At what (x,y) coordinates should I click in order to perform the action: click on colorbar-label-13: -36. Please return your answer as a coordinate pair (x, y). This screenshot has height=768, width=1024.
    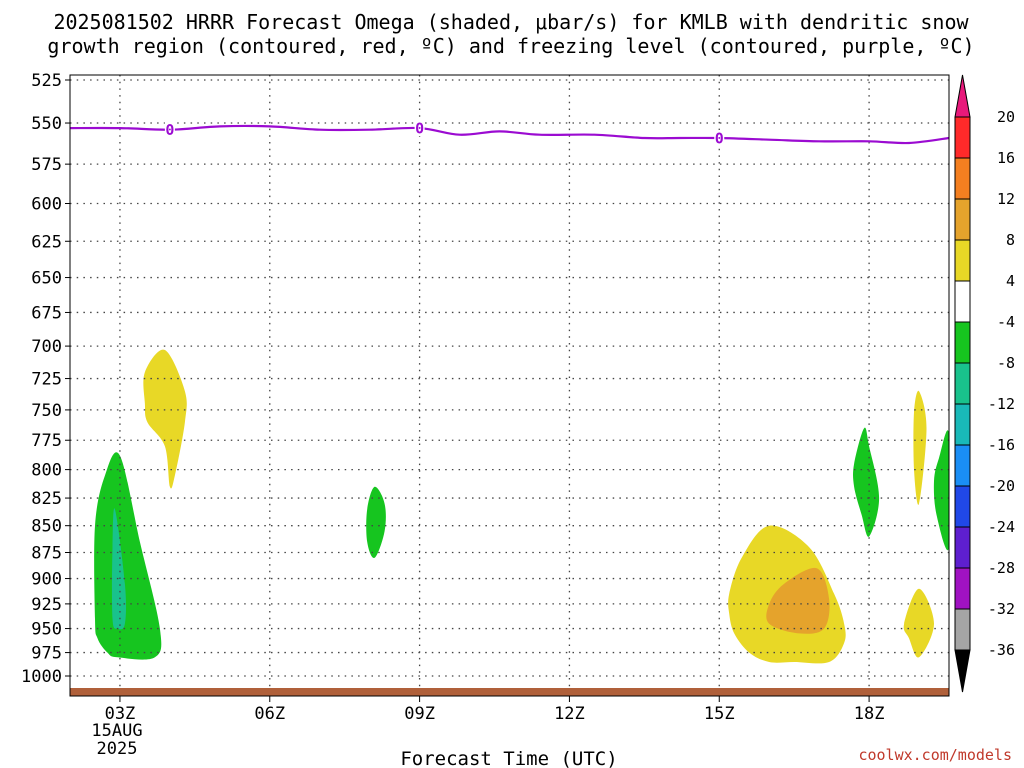
    Looking at the image, I should click on (1001, 650).